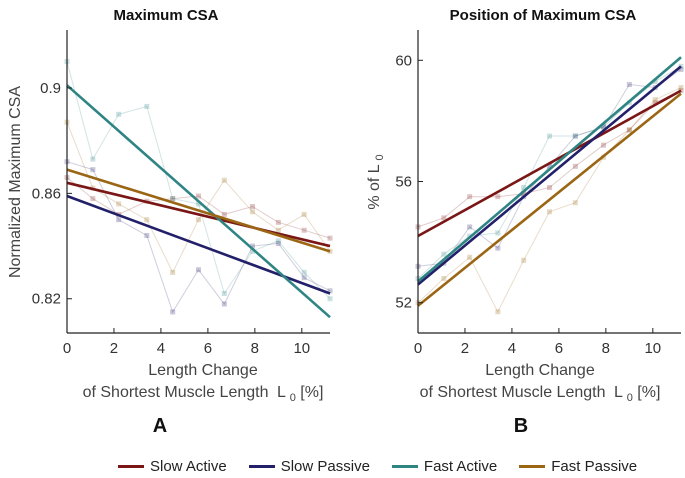  I want to click on panel-a-xtick-label-2: 2, so click(114, 348).